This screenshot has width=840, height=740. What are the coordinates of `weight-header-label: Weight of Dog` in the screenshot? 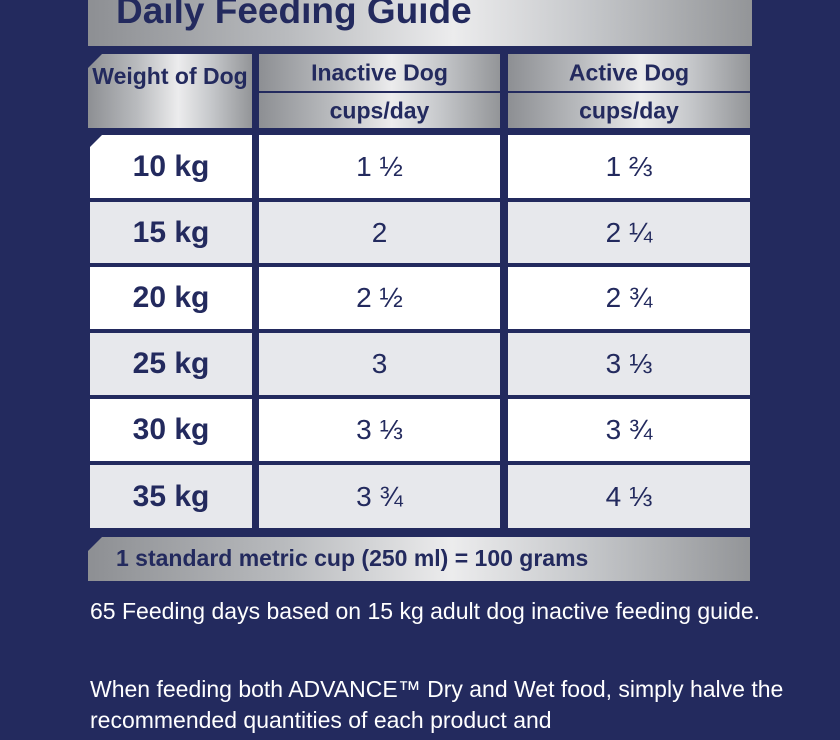 It's located at (170, 76).